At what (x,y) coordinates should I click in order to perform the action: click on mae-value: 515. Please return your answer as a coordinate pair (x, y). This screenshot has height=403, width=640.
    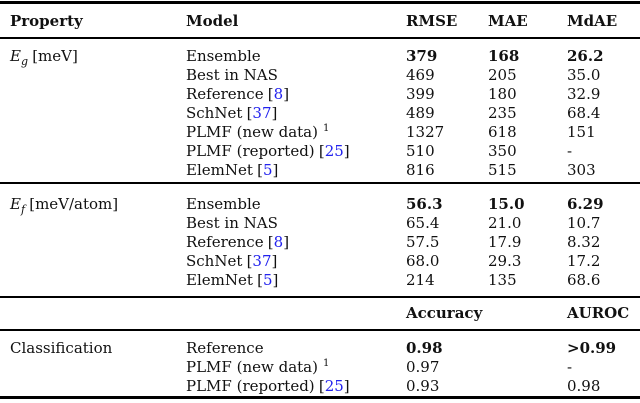
    Looking at the image, I should click on (502, 170).